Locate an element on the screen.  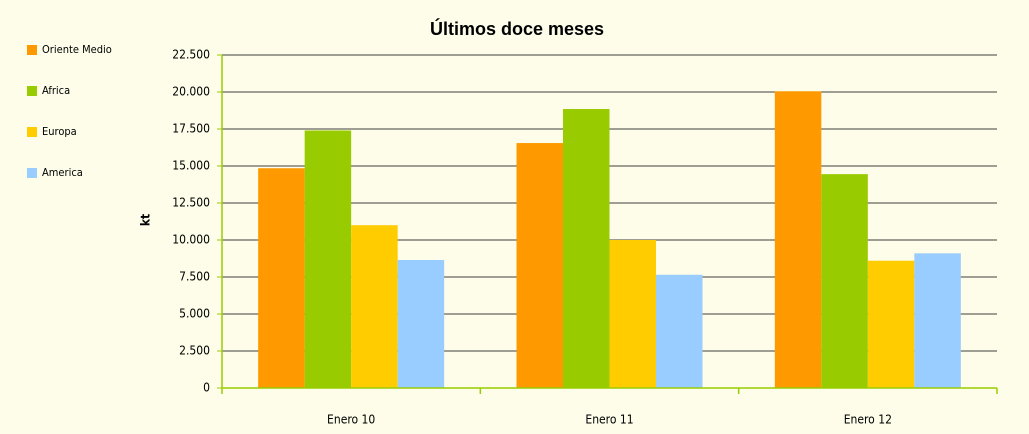
y-tick-label: 7.500 is located at coordinates (194, 277).